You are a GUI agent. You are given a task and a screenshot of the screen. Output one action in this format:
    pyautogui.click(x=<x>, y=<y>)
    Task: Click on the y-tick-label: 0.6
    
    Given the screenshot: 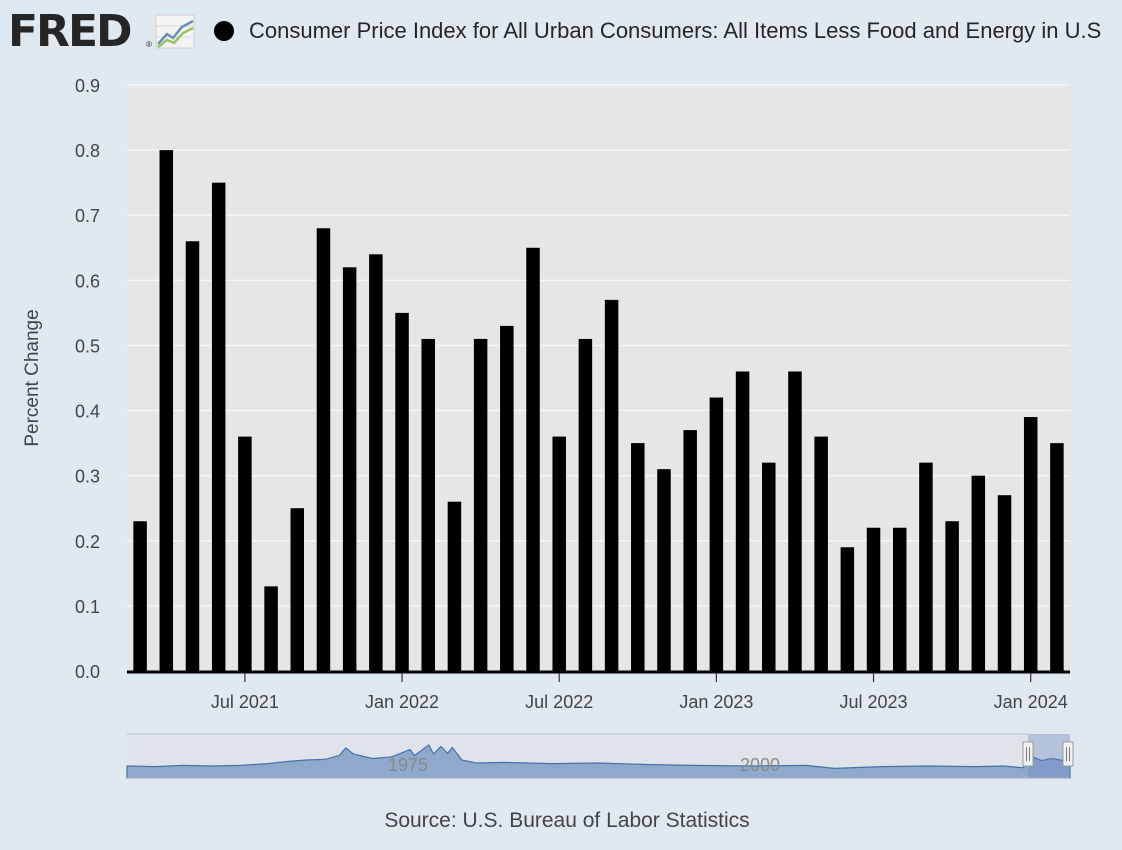 What is the action you would take?
    pyautogui.click(x=87, y=281)
    